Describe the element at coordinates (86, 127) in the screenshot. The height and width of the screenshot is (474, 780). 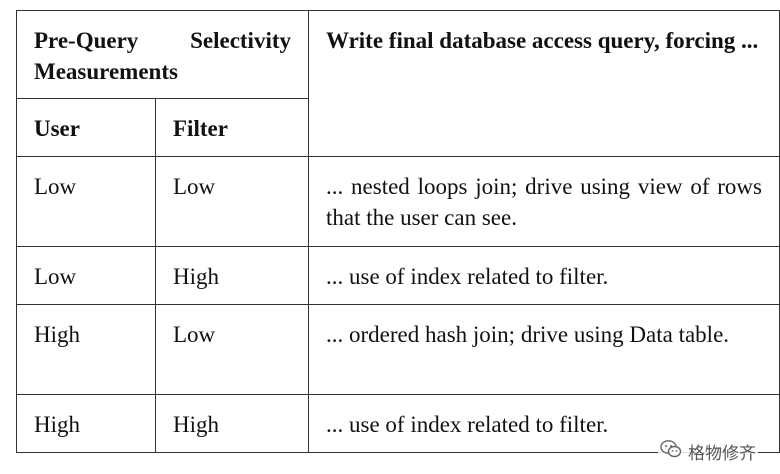
I see `header-user-cell: User` at that location.